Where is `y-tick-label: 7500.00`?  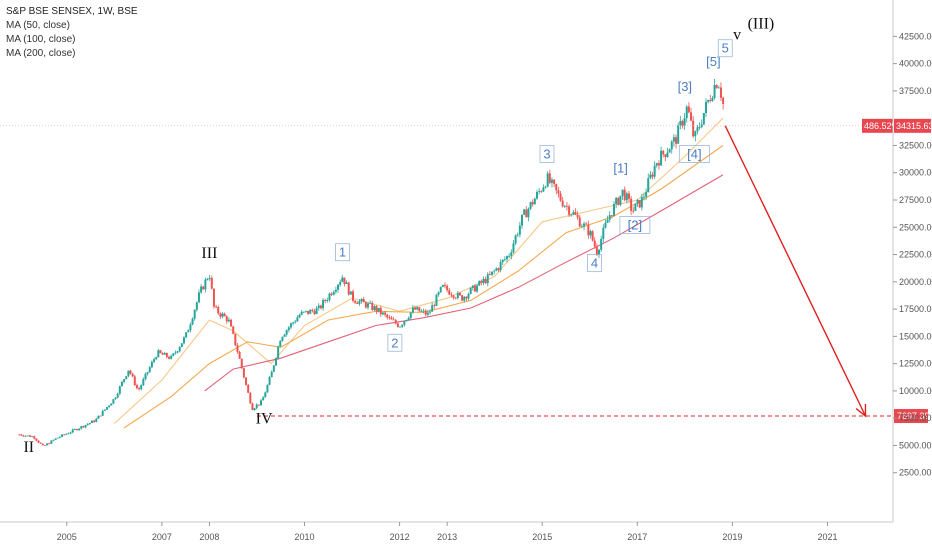 y-tick-label: 7500.00 is located at coordinates (915, 418).